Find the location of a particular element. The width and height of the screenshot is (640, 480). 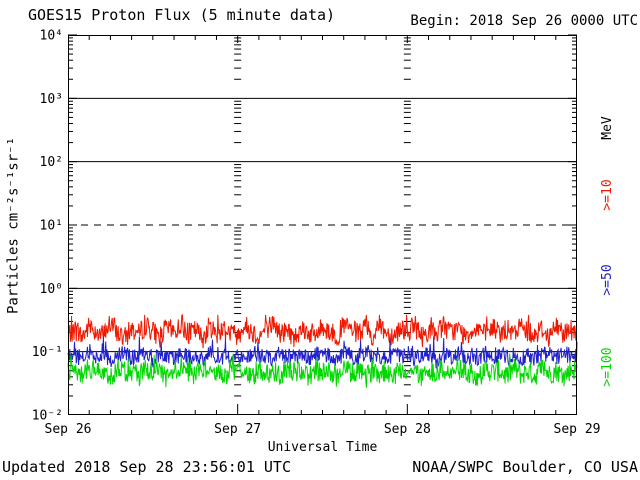

x-tick-label: Sep 28 is located at coordinates (407, 429).